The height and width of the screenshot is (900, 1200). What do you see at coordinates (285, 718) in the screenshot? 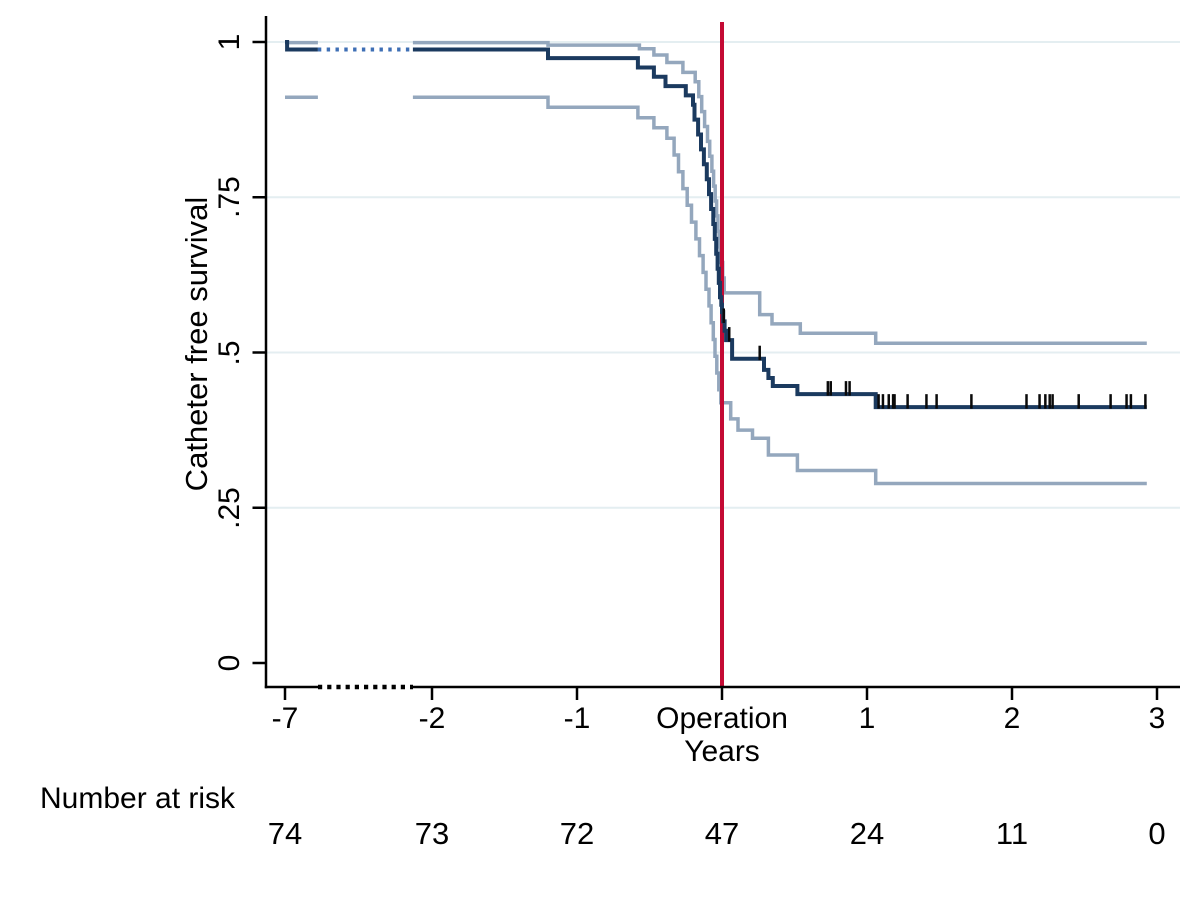
I see `x-tick-label--7: -7` at bounding box center [285, 718].